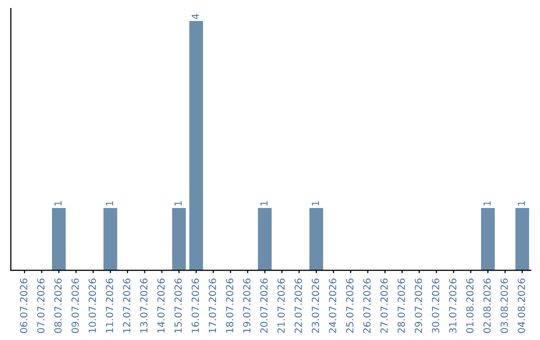  I want to click on x-tick-label: 30.07.2026, so click(436, 305).